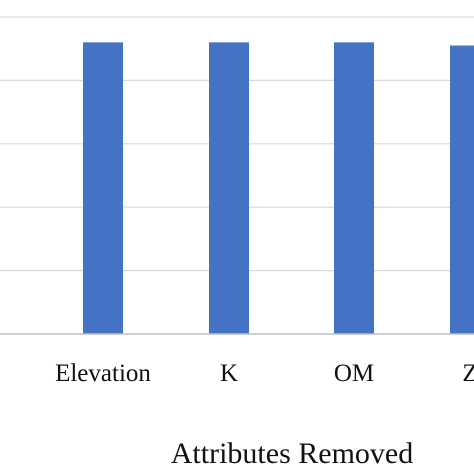  I want to click on bar-elevation, so click(103, 188).